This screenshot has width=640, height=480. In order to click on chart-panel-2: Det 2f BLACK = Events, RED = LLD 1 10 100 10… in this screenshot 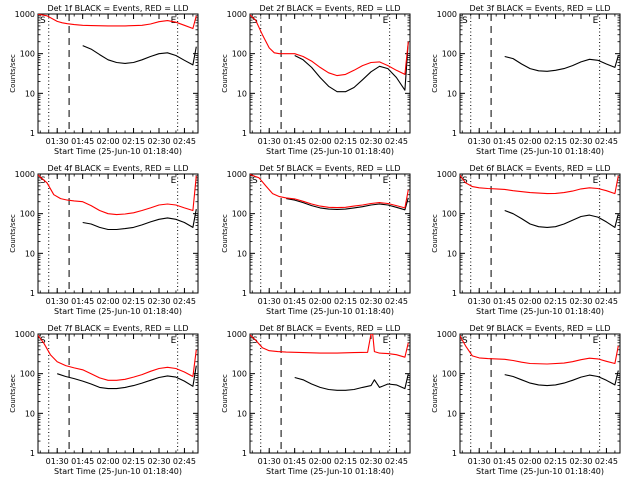, I will do `click(316, 80)`.